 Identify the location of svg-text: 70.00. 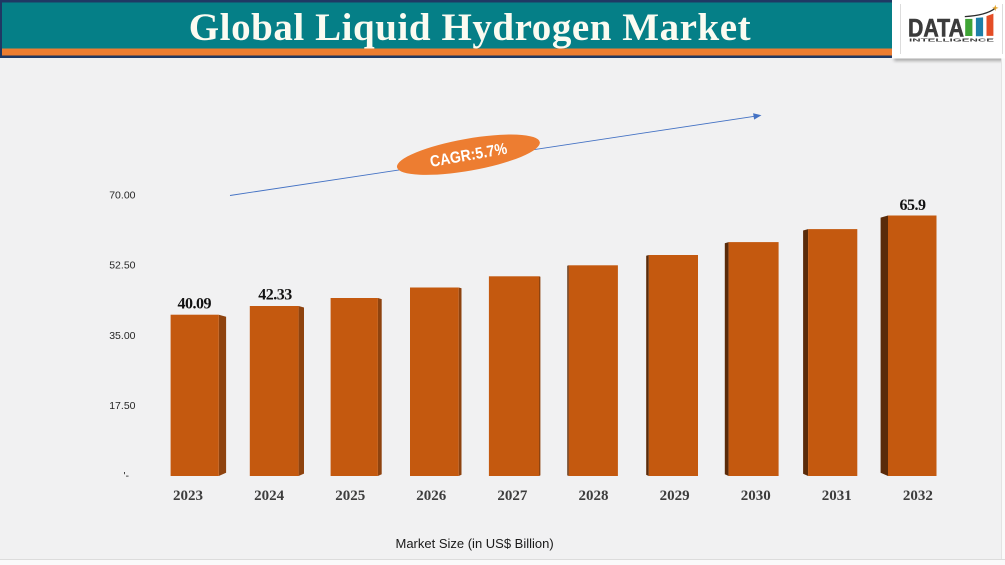
(122, 195).